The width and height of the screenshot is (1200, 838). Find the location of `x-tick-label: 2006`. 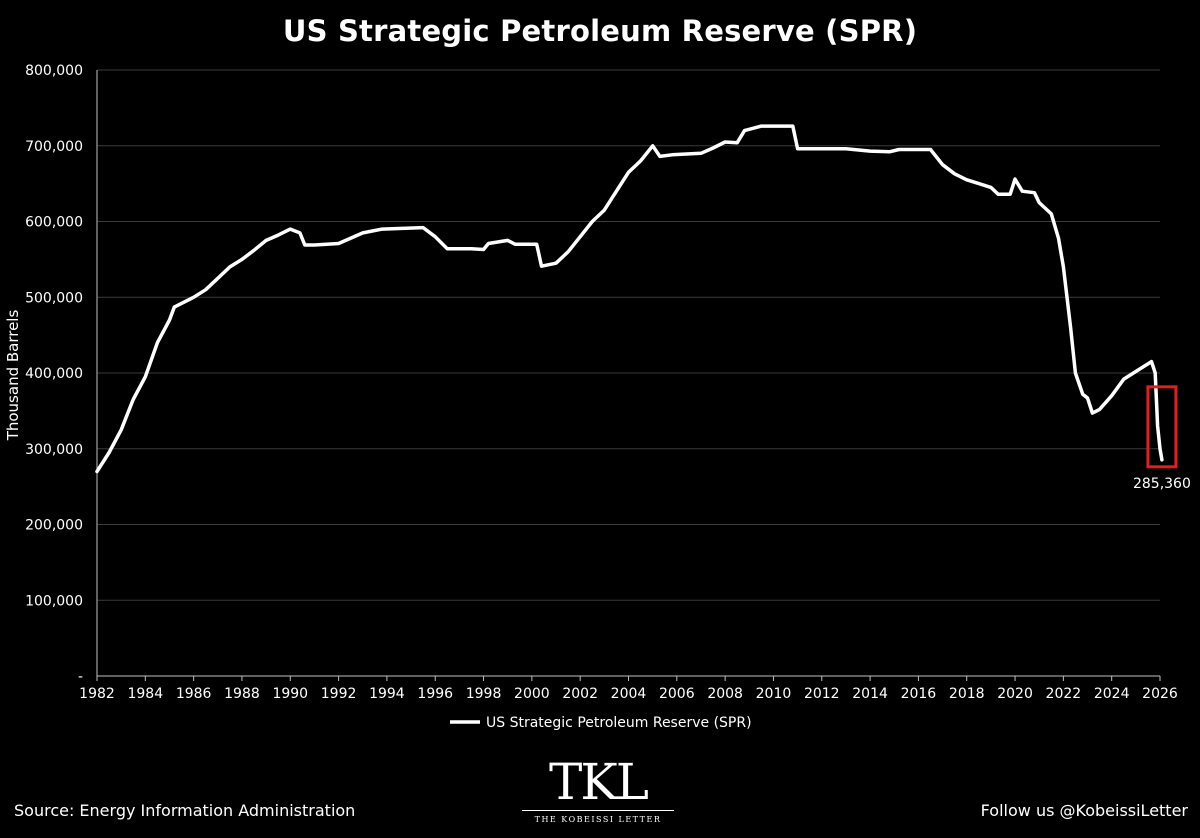

x-tick-label: 2006 is located at coordinates (677, 694).